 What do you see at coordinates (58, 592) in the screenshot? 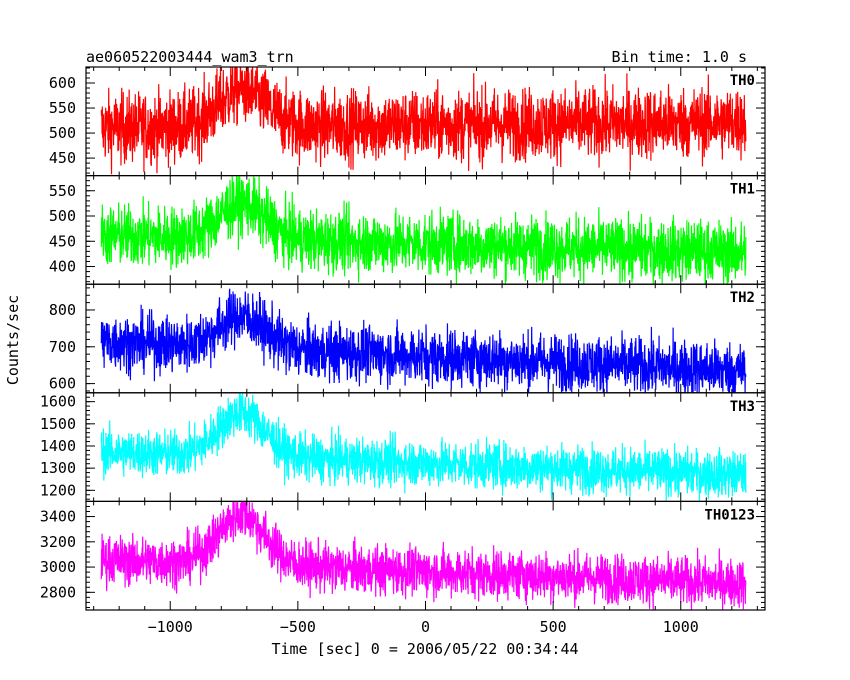
I see `y-tick-label-th0123: 2800` at bounding box center [58, 592].